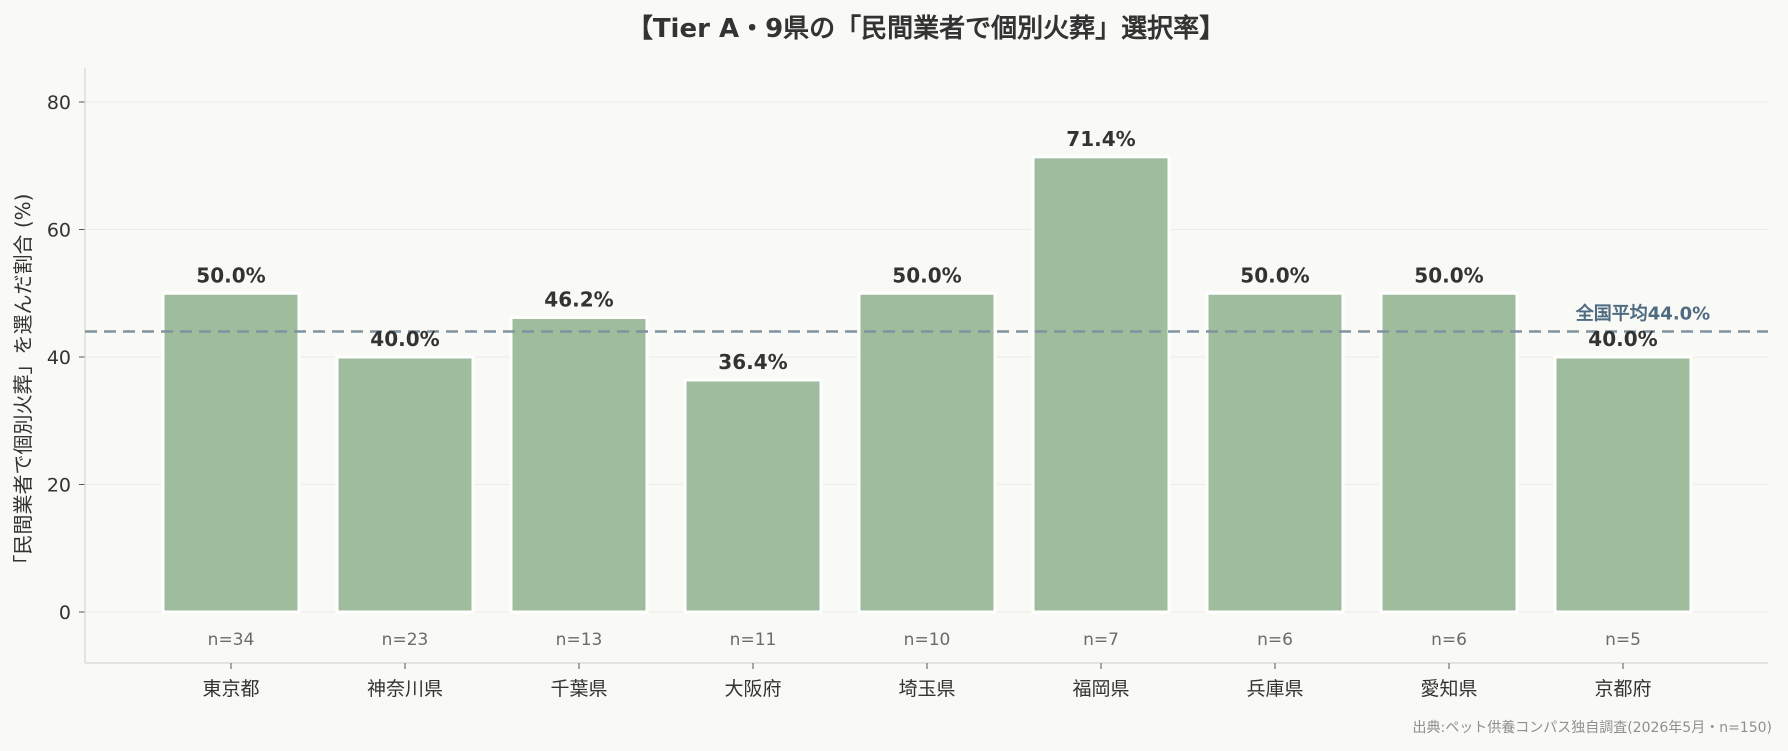 The height and width of the screenshot is (751, 1788). What do you see at coordinates (59, 231) in the screenshot?
I see `y-tick-label: 60` at bounding box center [59, 231].